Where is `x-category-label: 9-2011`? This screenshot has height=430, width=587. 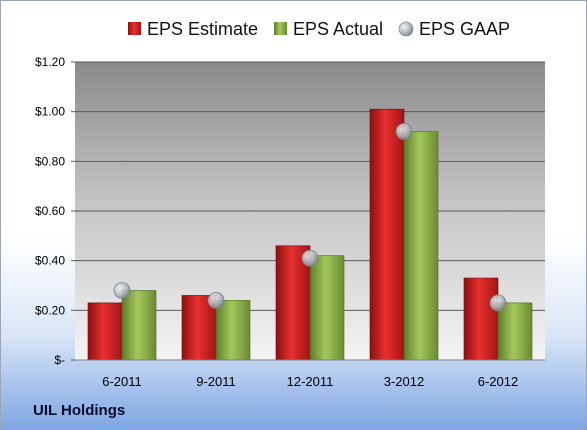 x-category-label: 9-2011 is located at coordinates (216, 381).